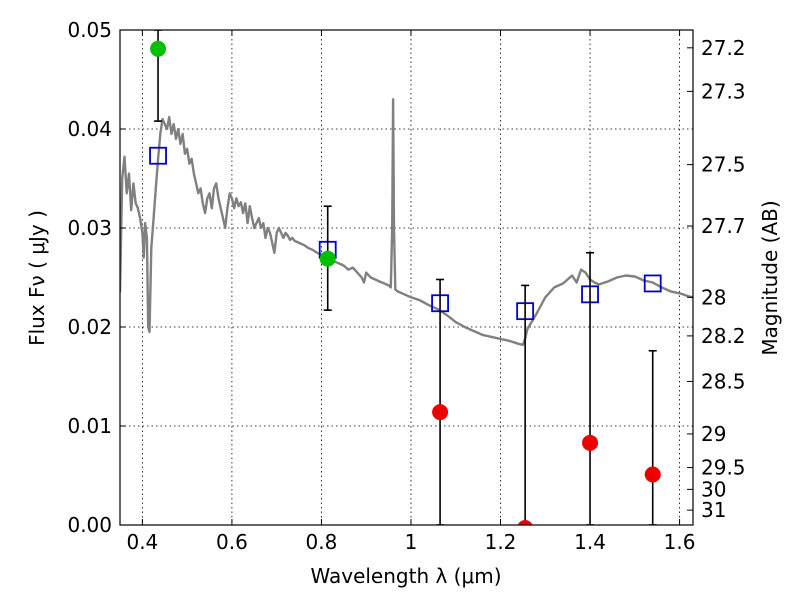 The width and height of the screenshot is (800, 600). I want to click on mag-tick-label: 27.3, so click(723, 91).